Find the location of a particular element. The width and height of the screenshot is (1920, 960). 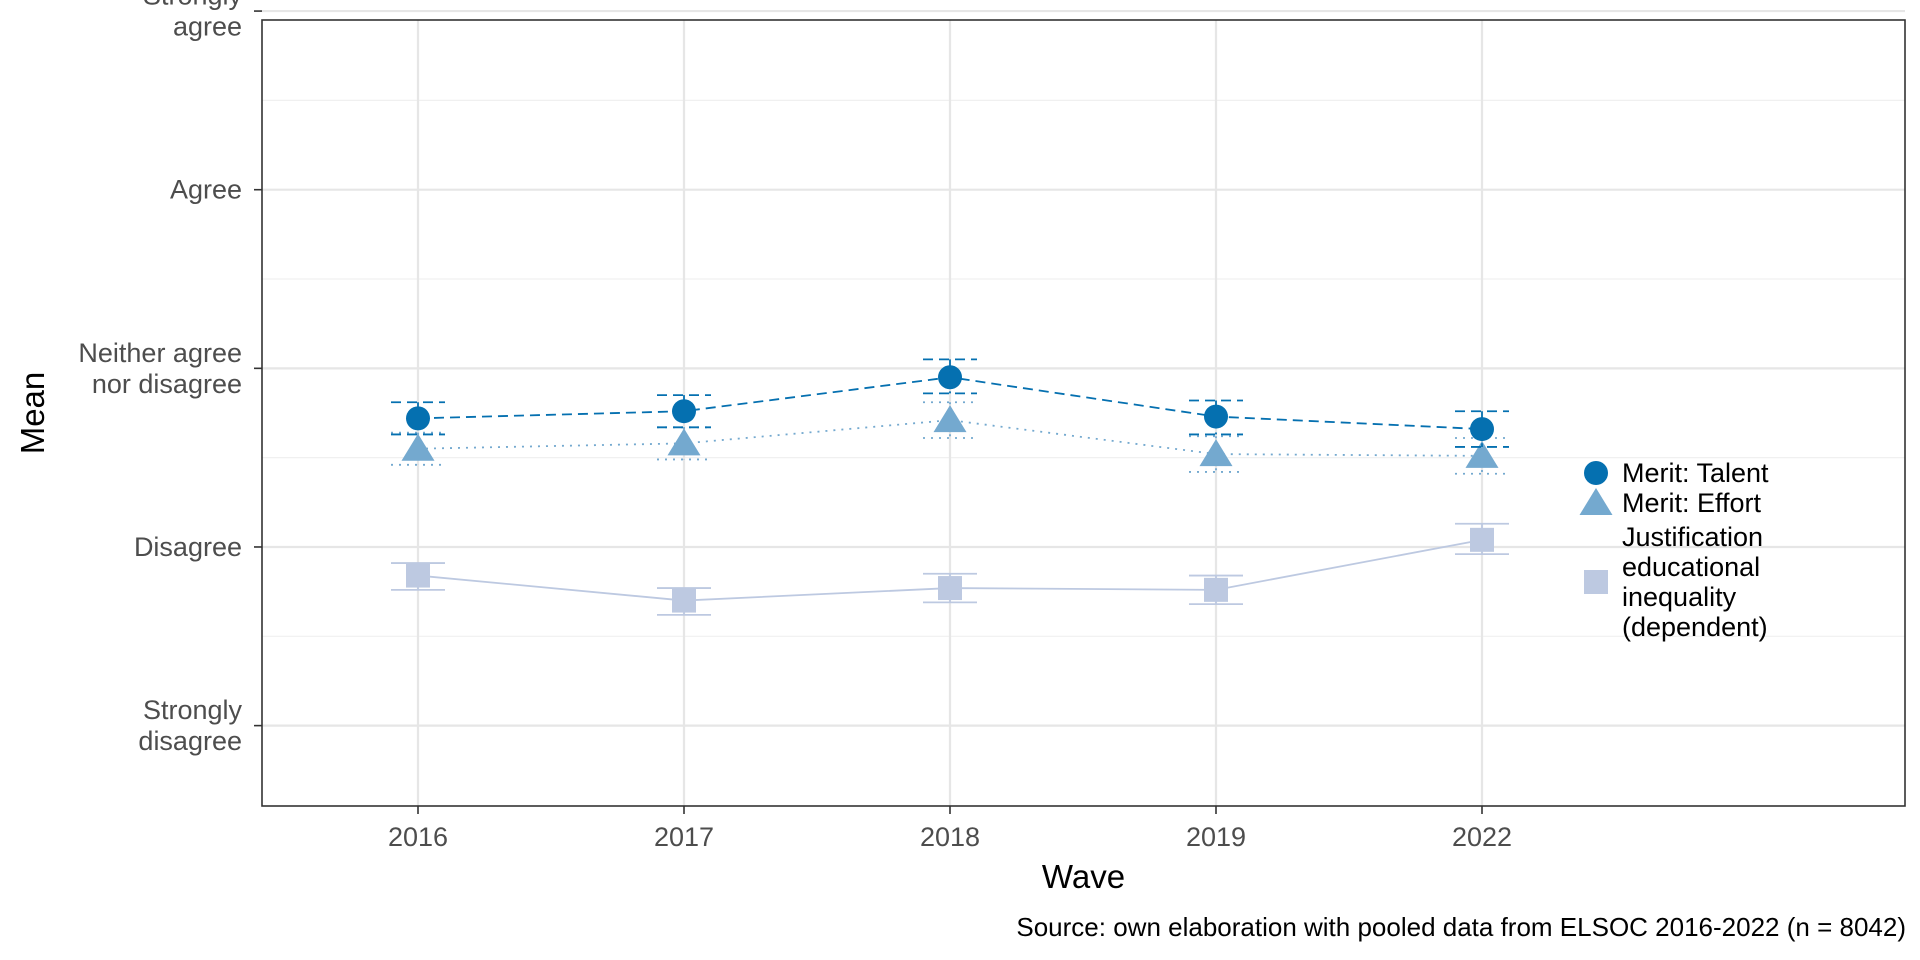

legend-entry: Merit: Talent is located at coordinates (1676, 473).